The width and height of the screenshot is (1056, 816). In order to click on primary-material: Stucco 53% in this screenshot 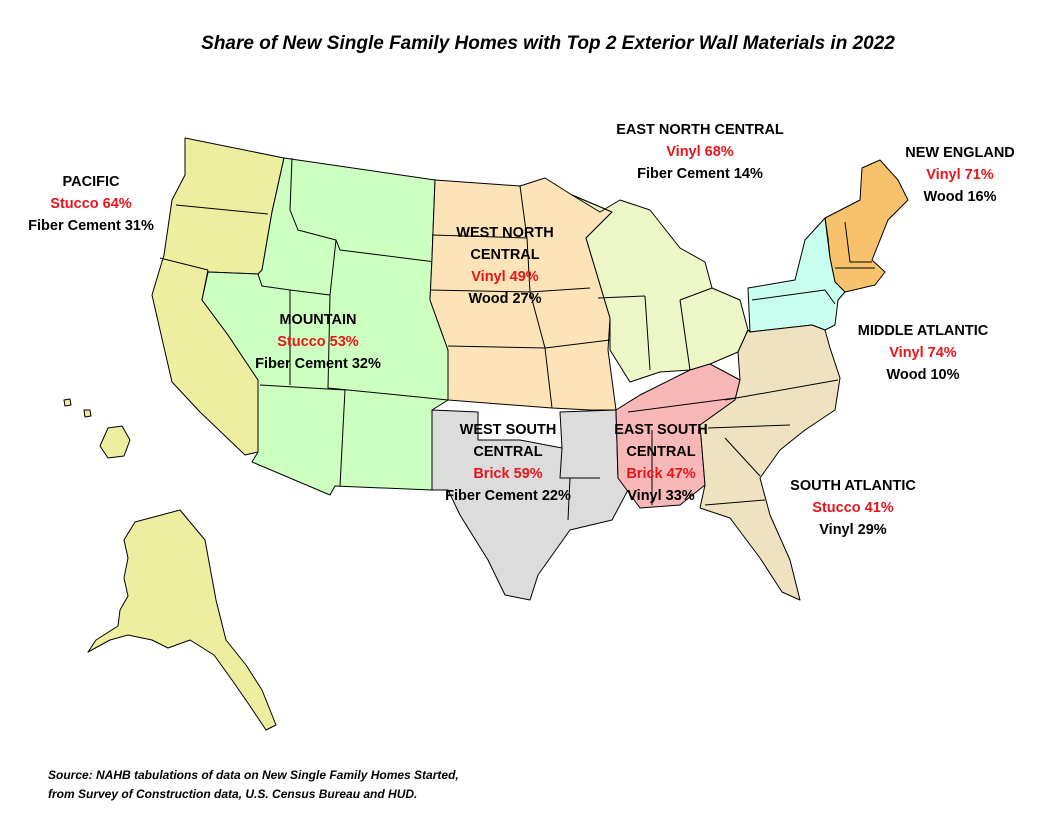, I will do `click(318, 342)`.